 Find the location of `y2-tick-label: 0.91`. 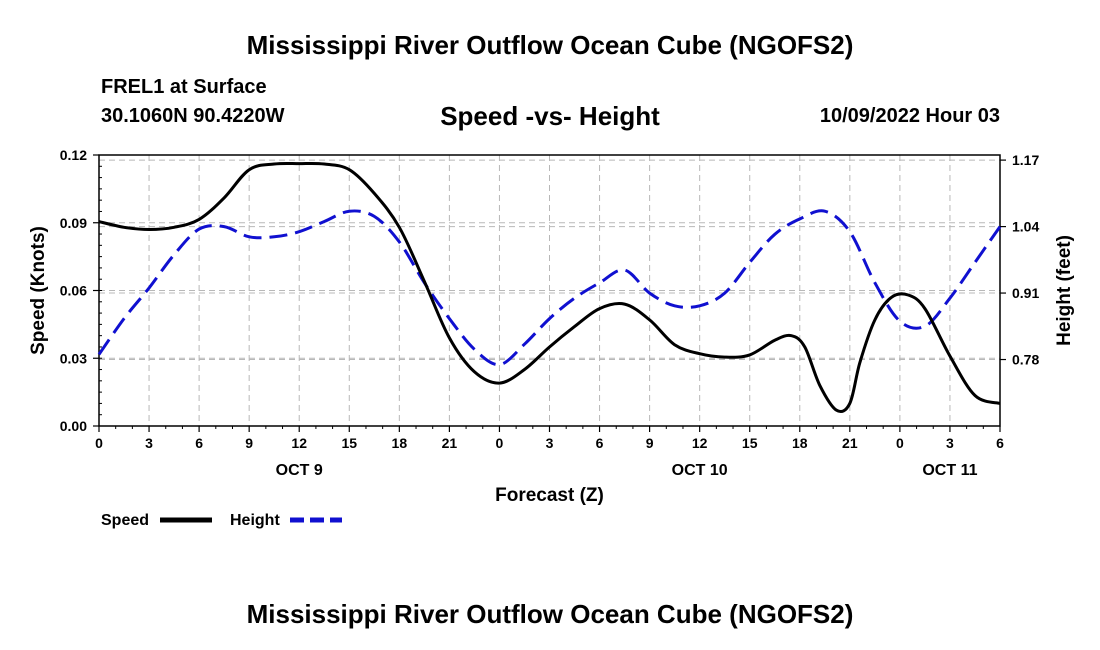

y2-tick-label: 0.91 is located at coordinates (1025, 293).